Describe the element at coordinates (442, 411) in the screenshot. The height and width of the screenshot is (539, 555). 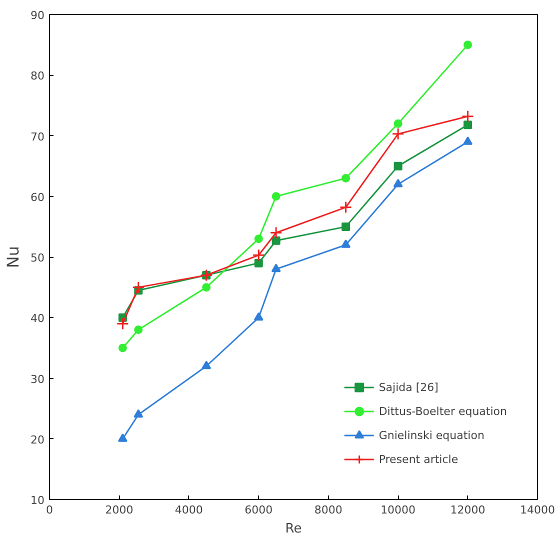
I see `legend-label: Dittus-Boelter equation` at that location.